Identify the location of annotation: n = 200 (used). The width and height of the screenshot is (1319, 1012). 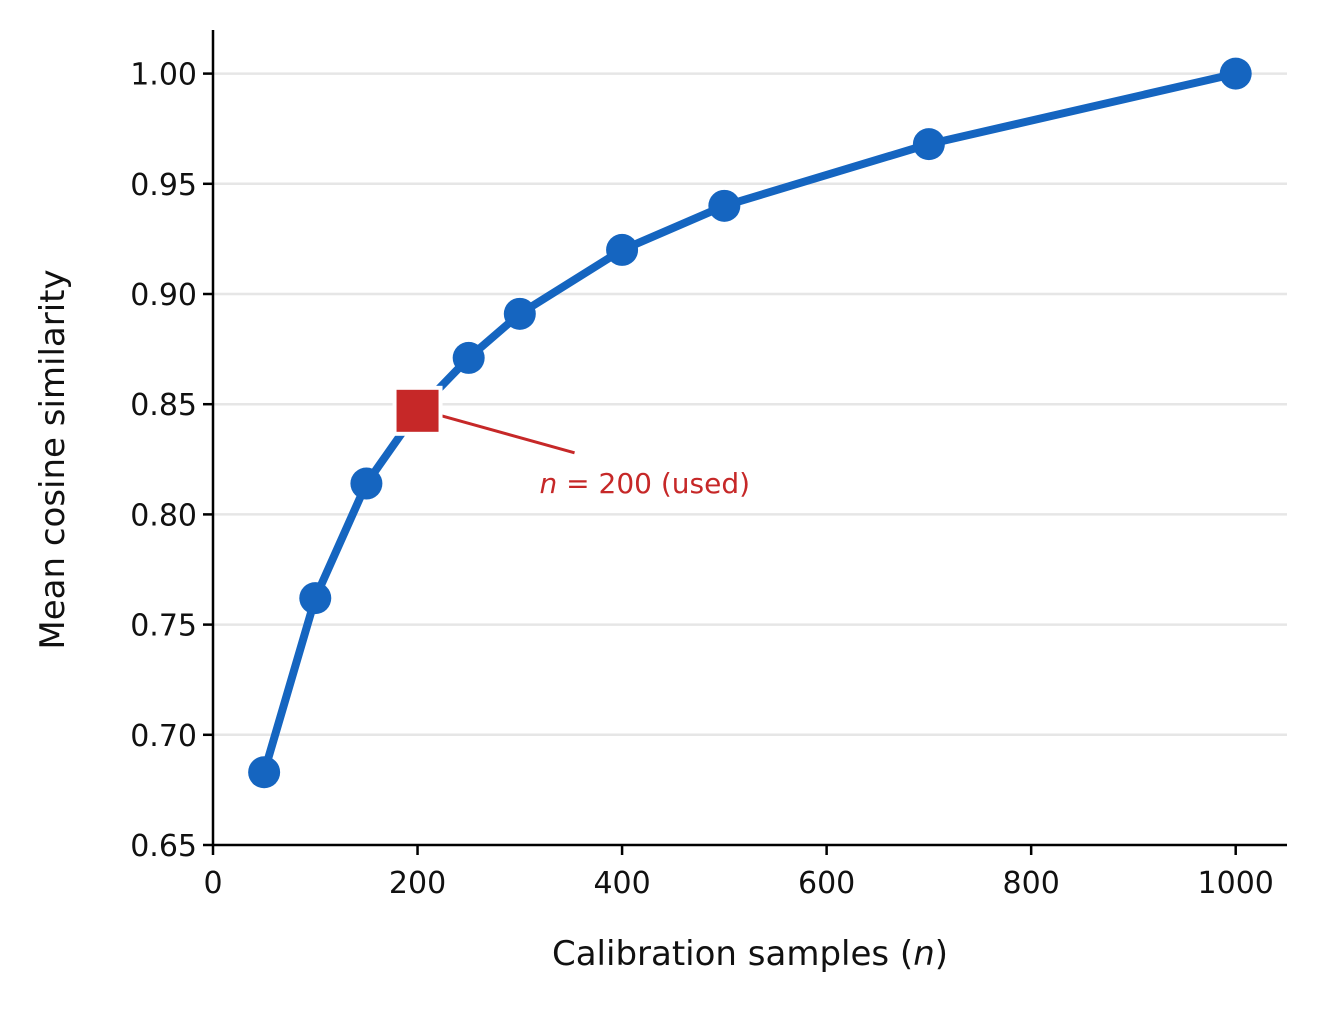
(571, 442).